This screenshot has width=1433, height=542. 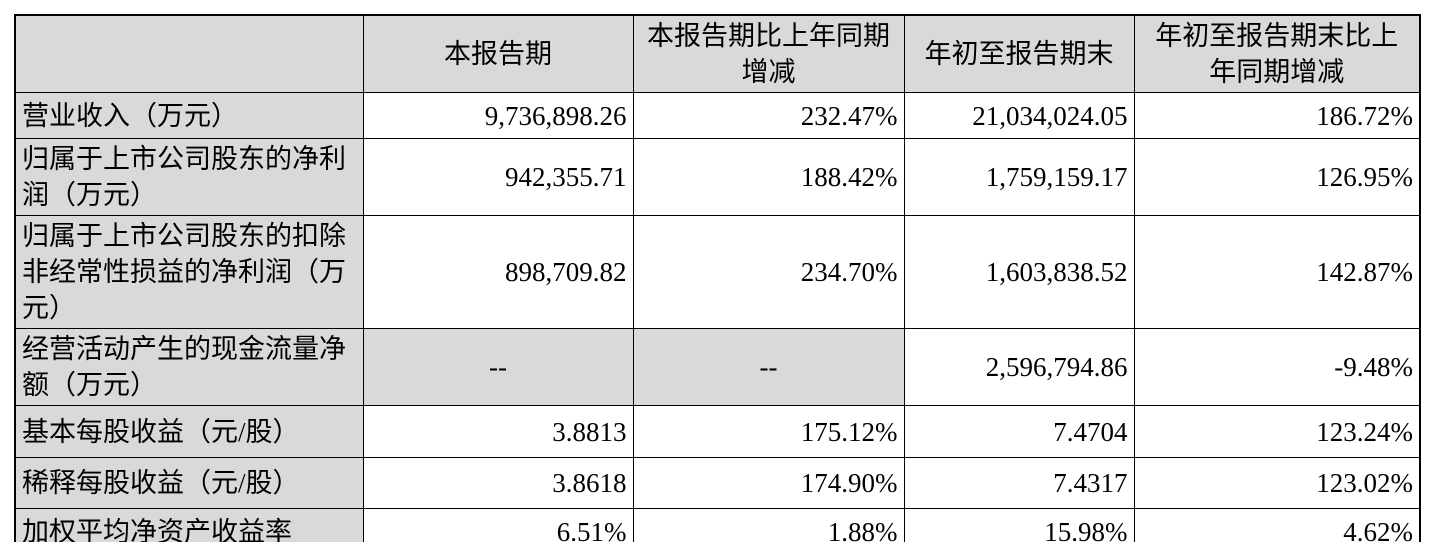 I want to click on cell-value: 21,034,024.05, so click(x=1019, y=115).